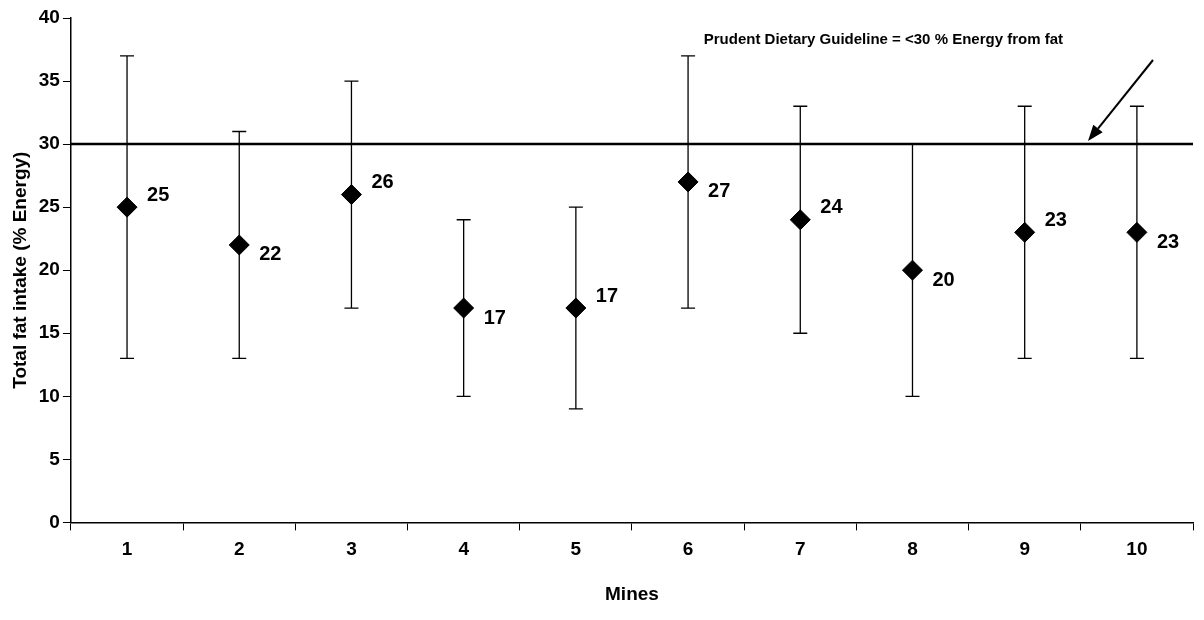  I want to click on x-tick-label: 7, so click(800, 549).